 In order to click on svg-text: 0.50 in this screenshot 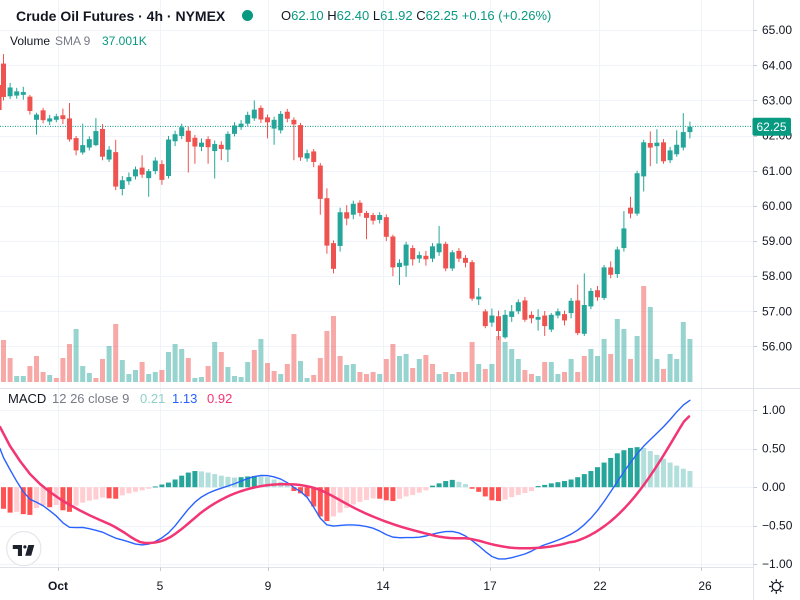, I will do `click(774, 449)`.